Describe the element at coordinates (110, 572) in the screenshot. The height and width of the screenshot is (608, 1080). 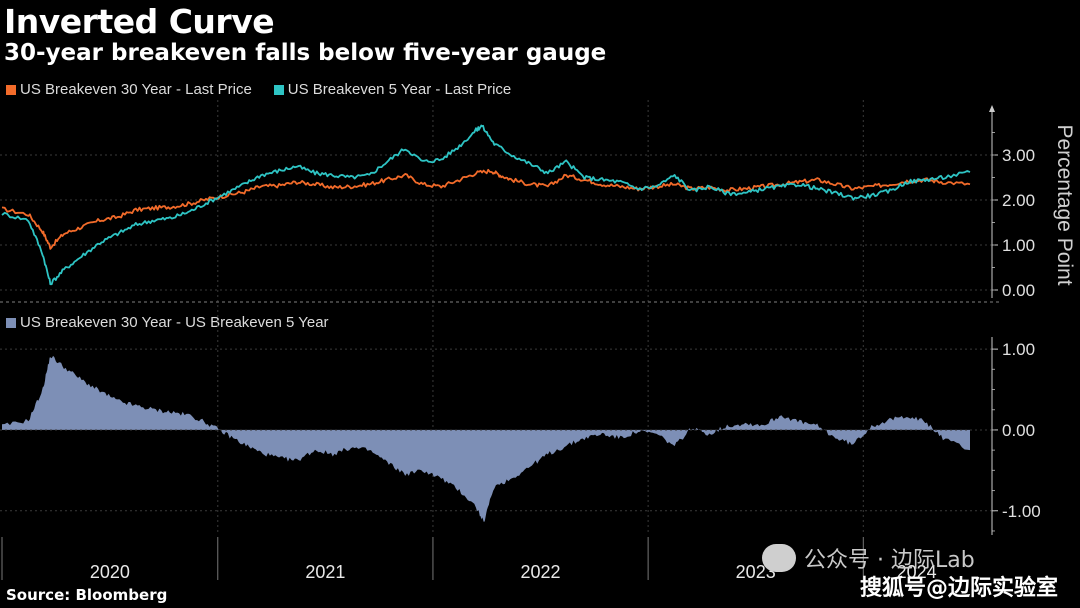
I see `x-tick-label: 2020` at that location.